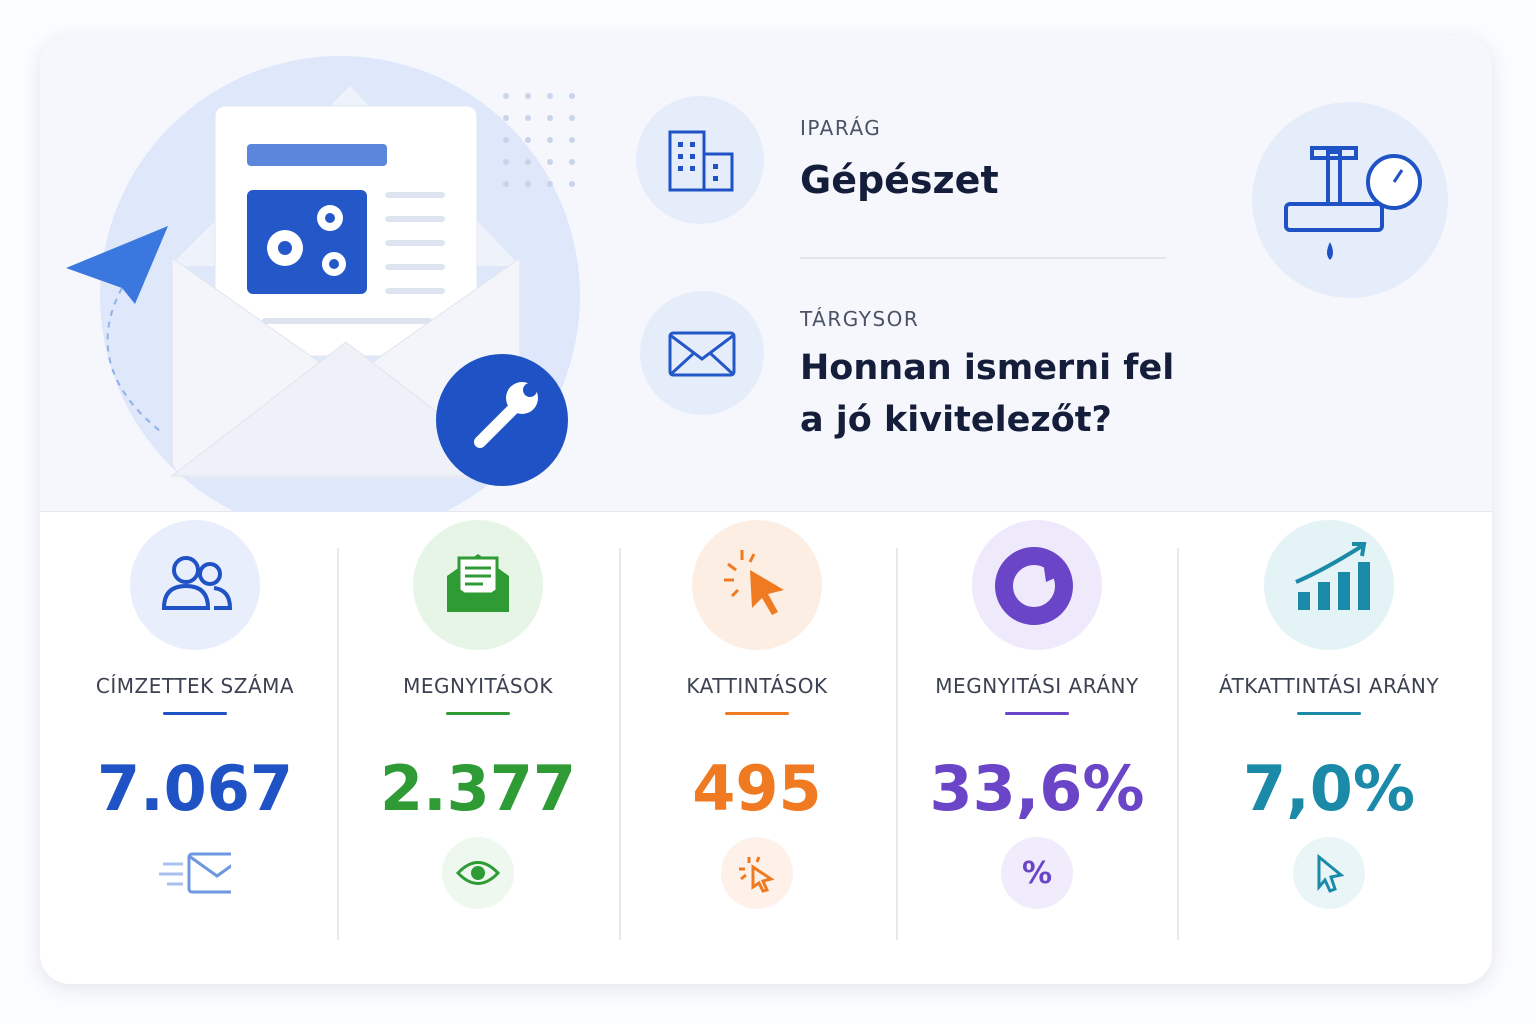 This screenshot has width=1536, height=1024. What do you see at coordinates (1037, 873) in the screenshot?
I see `metric-badge: %` at bounding box center [1037, 873].